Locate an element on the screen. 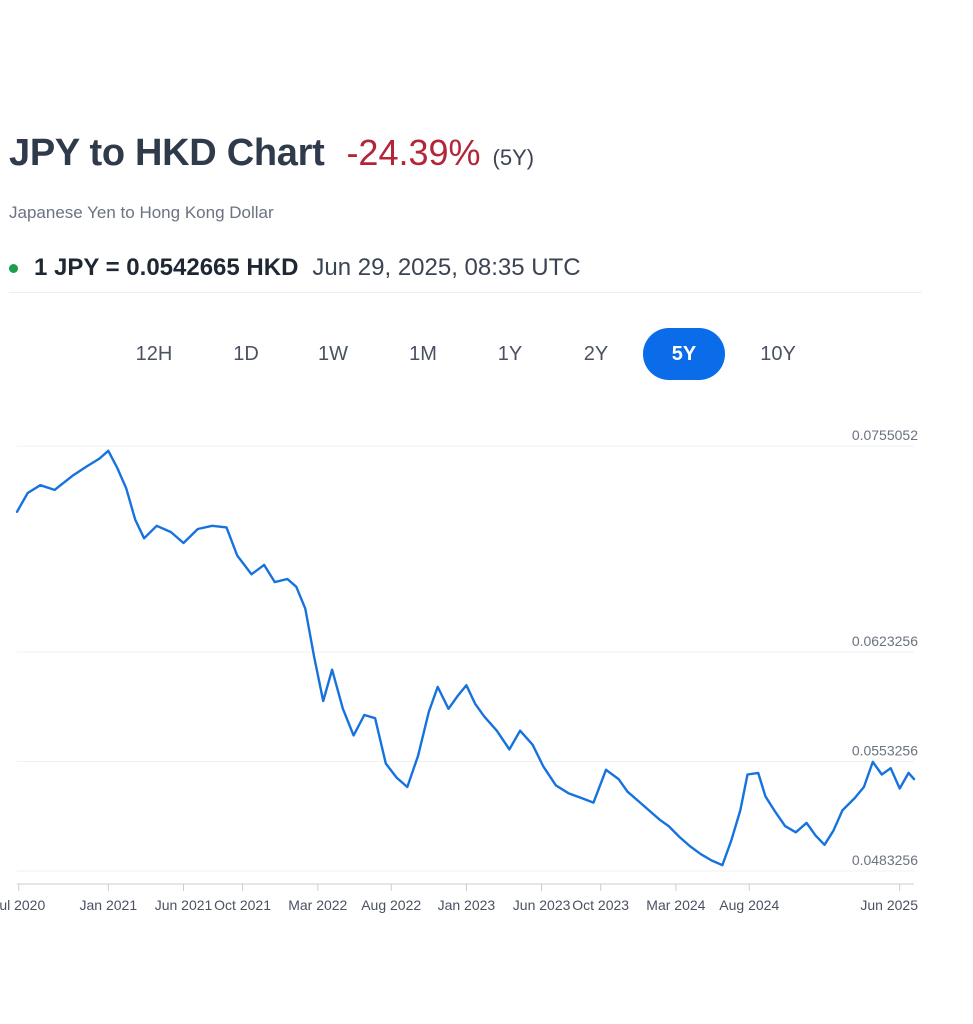  y-axis: 0.0755052 0.0623256 0.0553256 0.0483256 is located at coordinates (885, 647).